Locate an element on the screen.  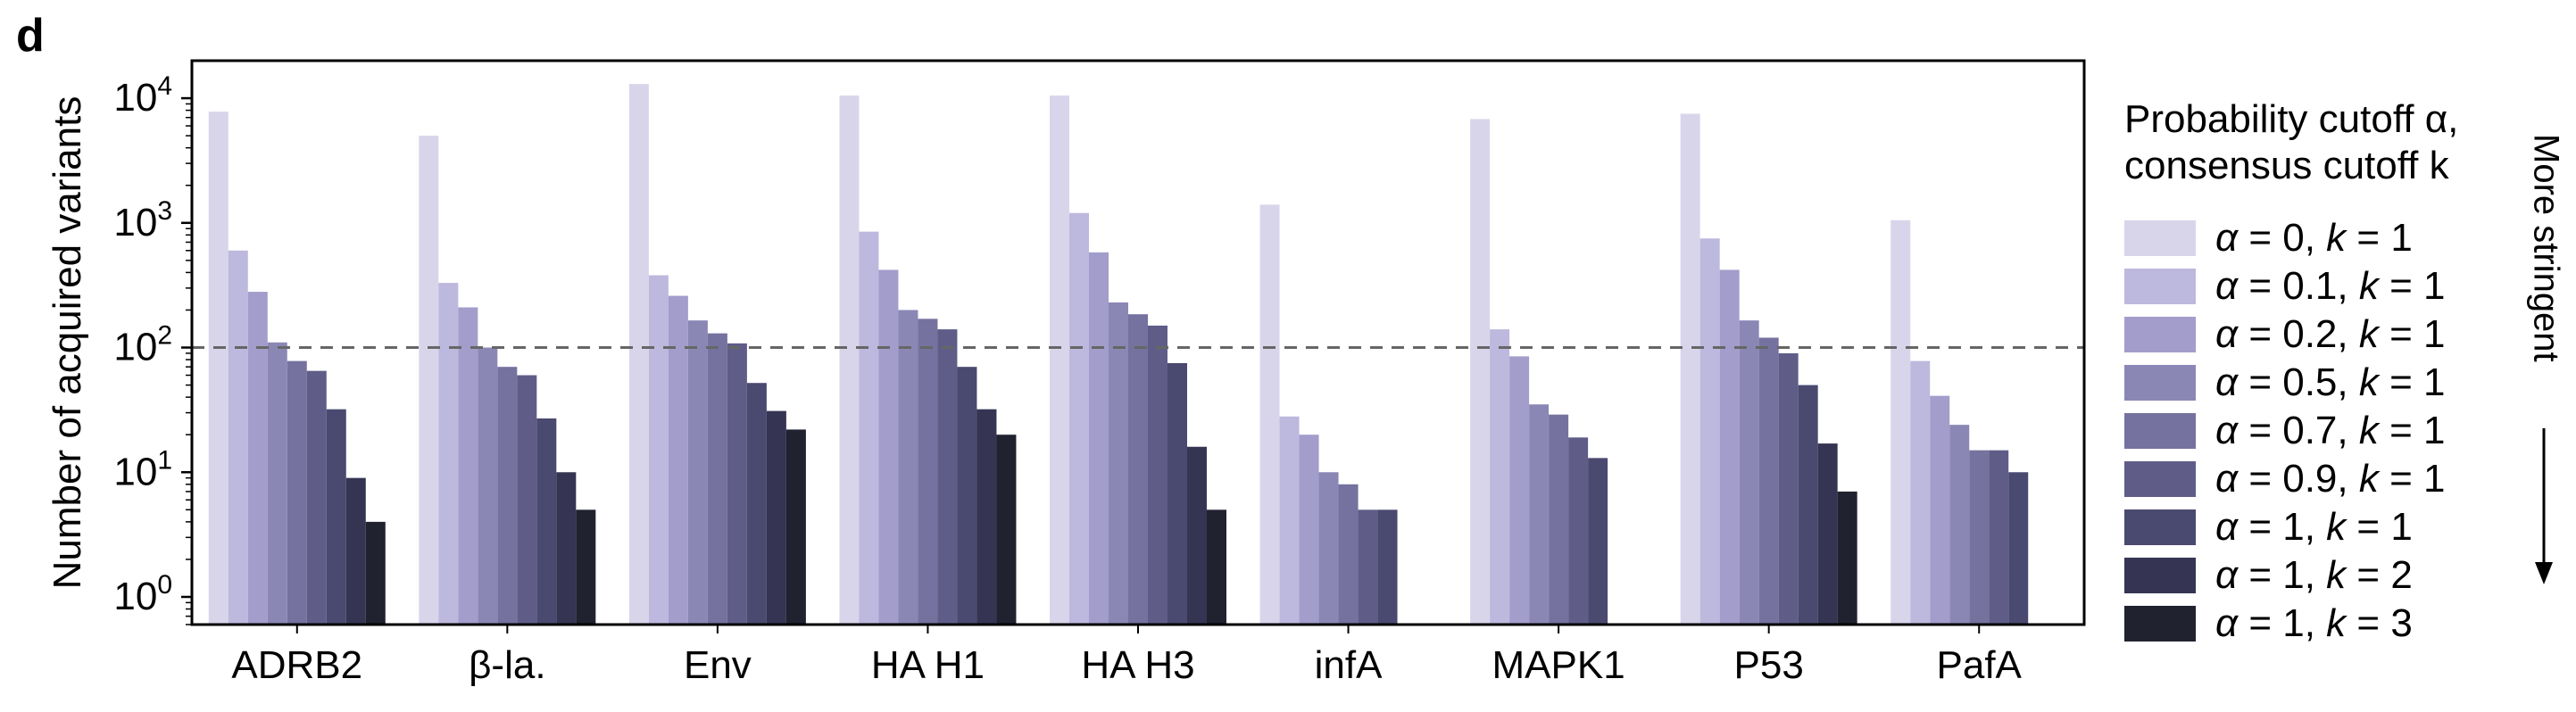
legend-label: α = 1, k = 3 is located at coordinates (2314, 623).